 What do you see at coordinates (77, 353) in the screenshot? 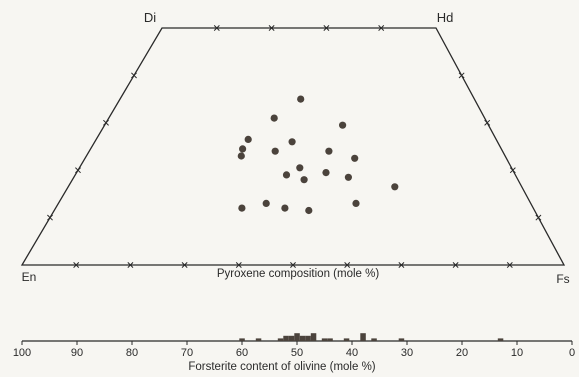
I see `forsterite-tick-label: 90` at bounding box center [77, 353].